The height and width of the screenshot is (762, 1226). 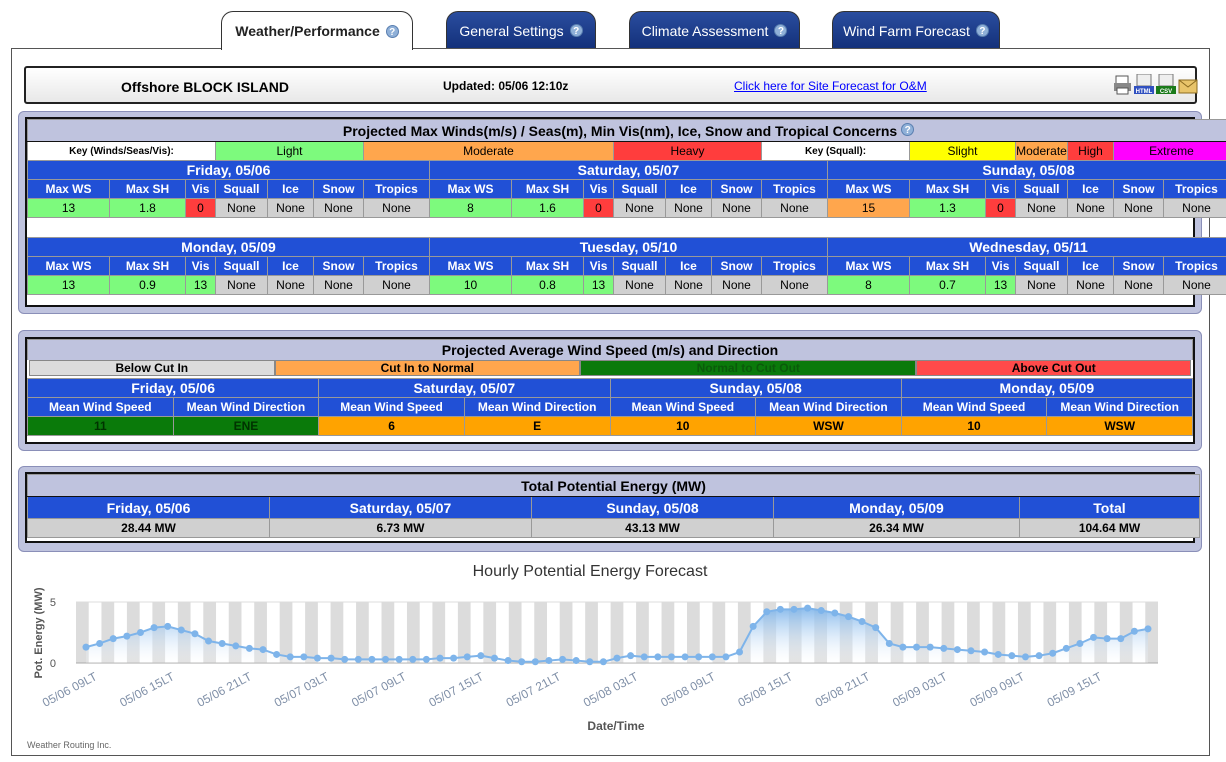 What do you see at coordinates (225, 689) in the screenshot?
I see `x-tick-label: 05/06 21LT` at bounding box center [225, 689].